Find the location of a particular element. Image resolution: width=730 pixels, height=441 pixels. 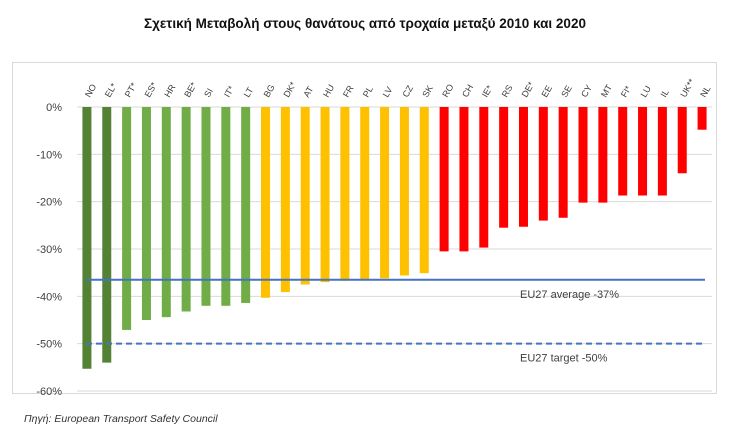

x-tick-label: FI* is located at coordinates (626, 91).